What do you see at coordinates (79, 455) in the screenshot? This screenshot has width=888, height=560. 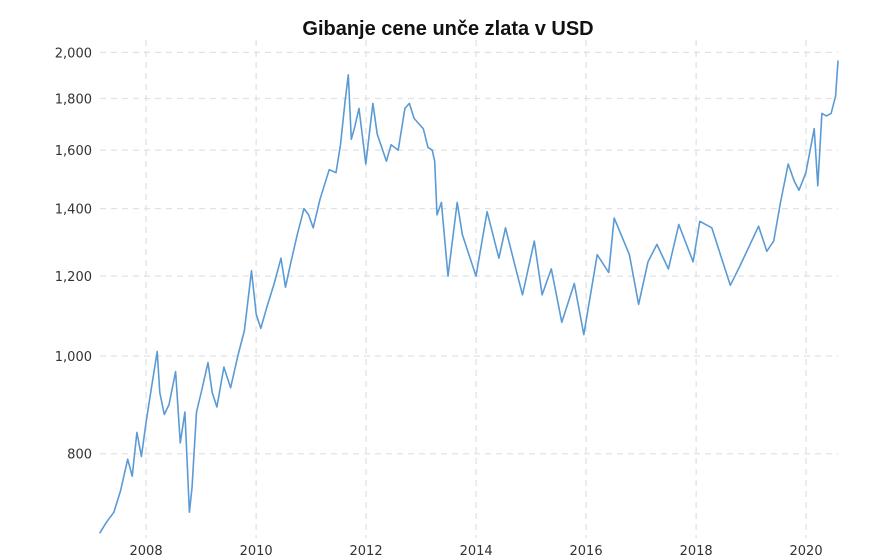 I see `y-tick-label: 800` at bounding box center [79, 455].